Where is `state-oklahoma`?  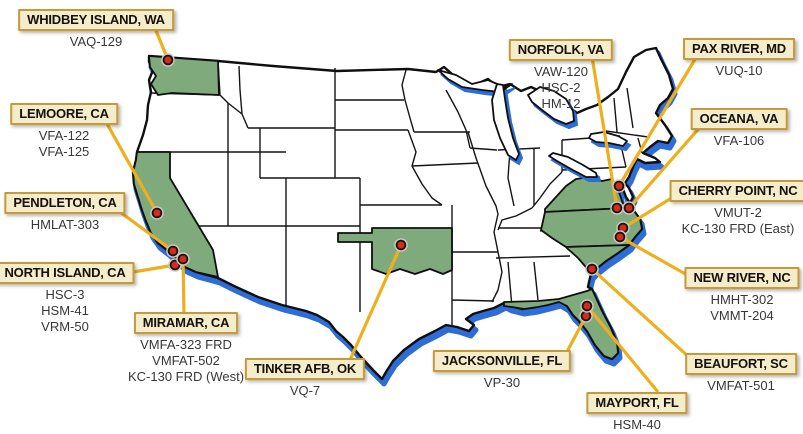 state-oklahoma is located at coordinates (395, 251).